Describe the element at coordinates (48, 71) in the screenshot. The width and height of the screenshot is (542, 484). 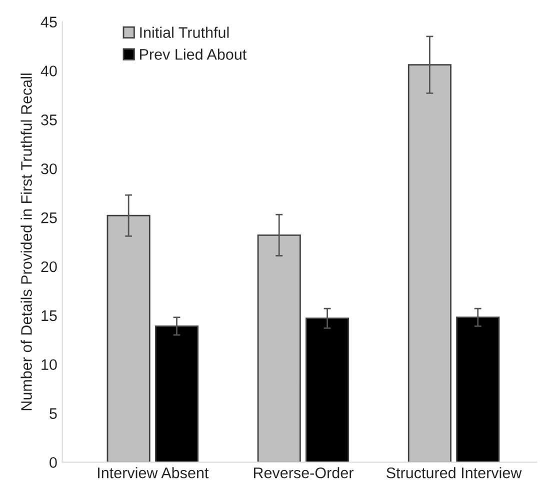
I see `y-tick-label: 40` at that location.